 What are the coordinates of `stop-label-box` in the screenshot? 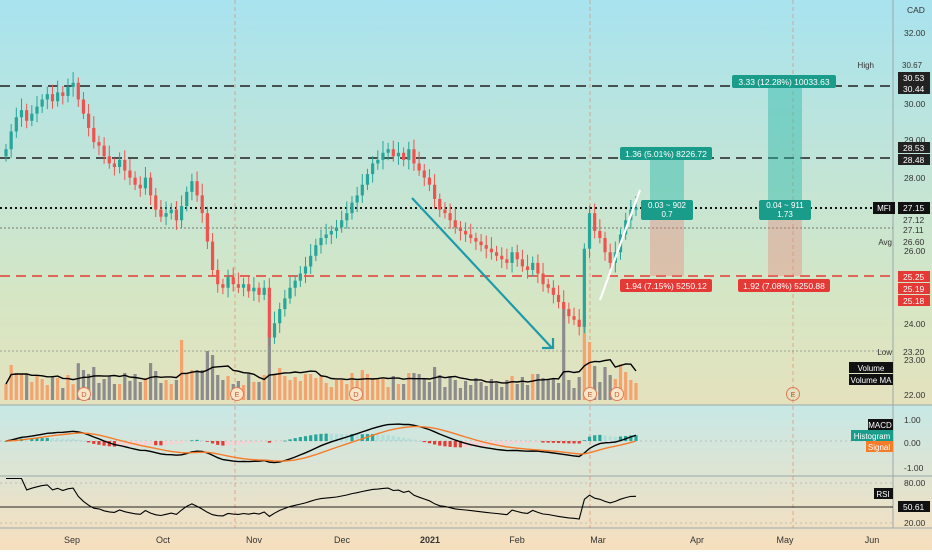 It's located at (784, 285).